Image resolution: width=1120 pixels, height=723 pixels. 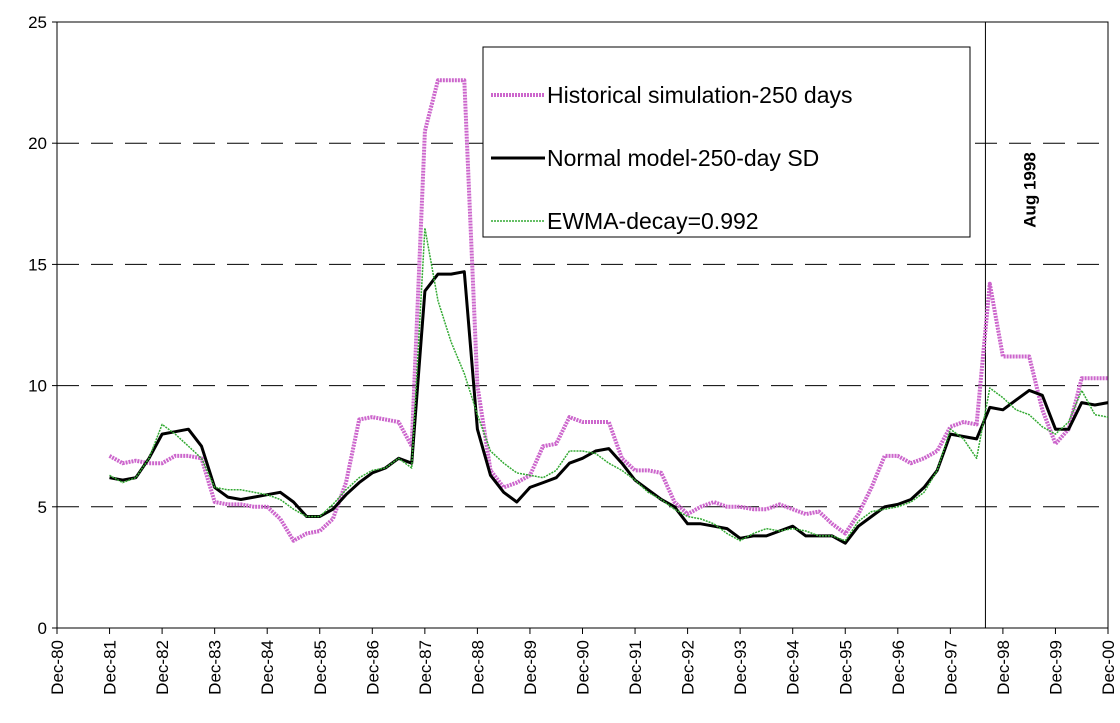 What do you see at coordinates (37, 143) in the screenshot?
I see `y-tick-label: 20` at bounding box center [37, 143].